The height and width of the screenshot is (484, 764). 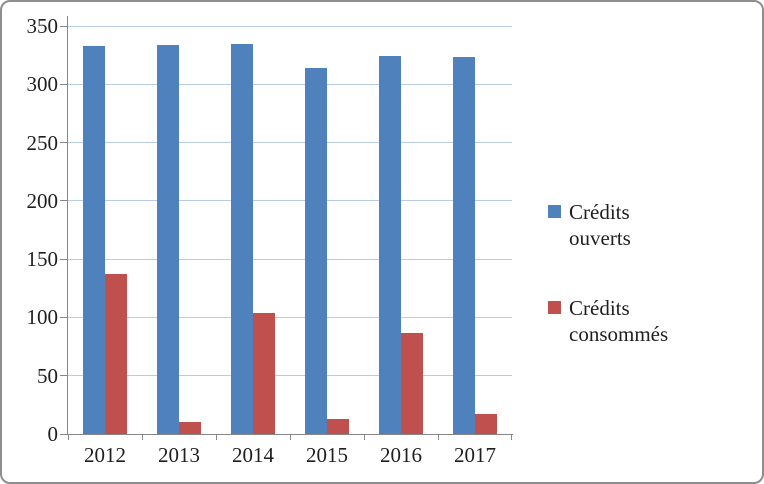 I want to click on bar-group-2017, so click(x=475, y=230).